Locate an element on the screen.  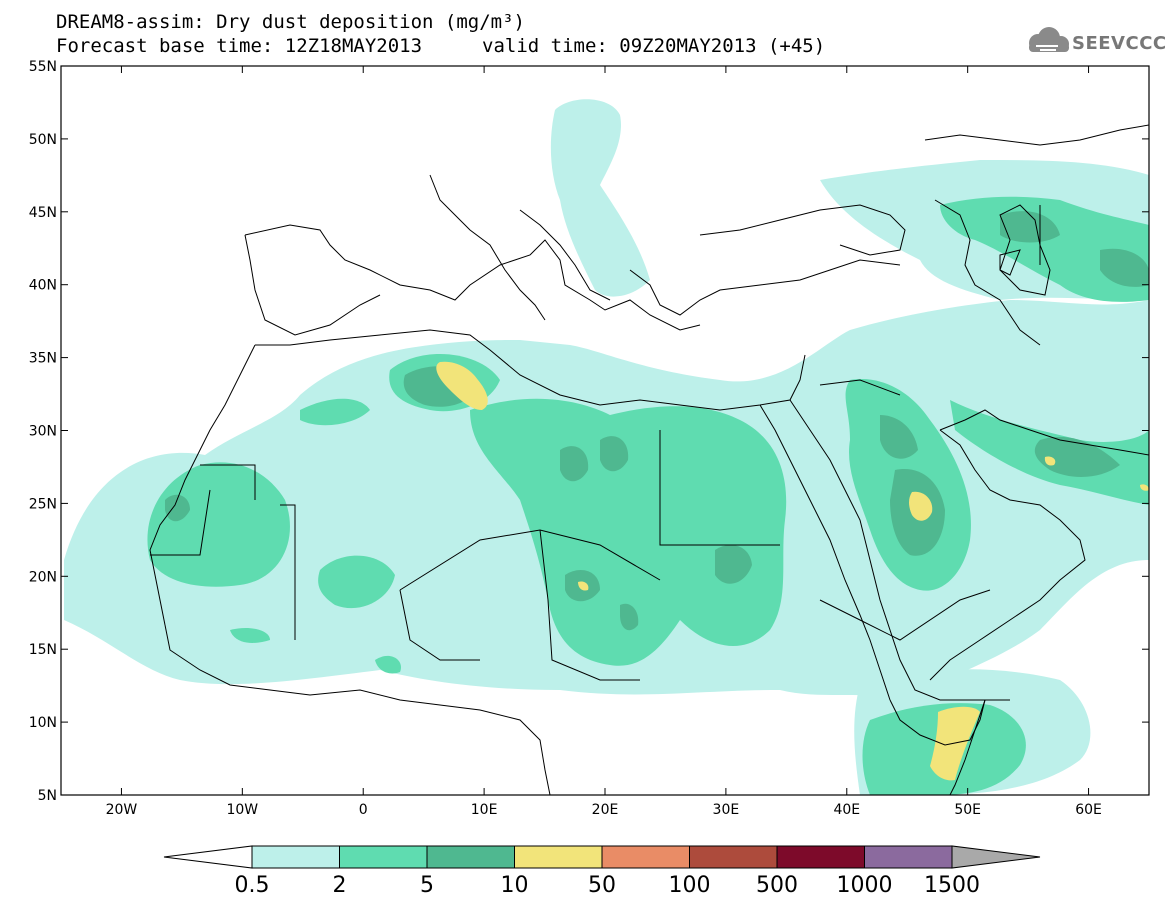
lat-label: 40N is located at coordinates (43, 286).